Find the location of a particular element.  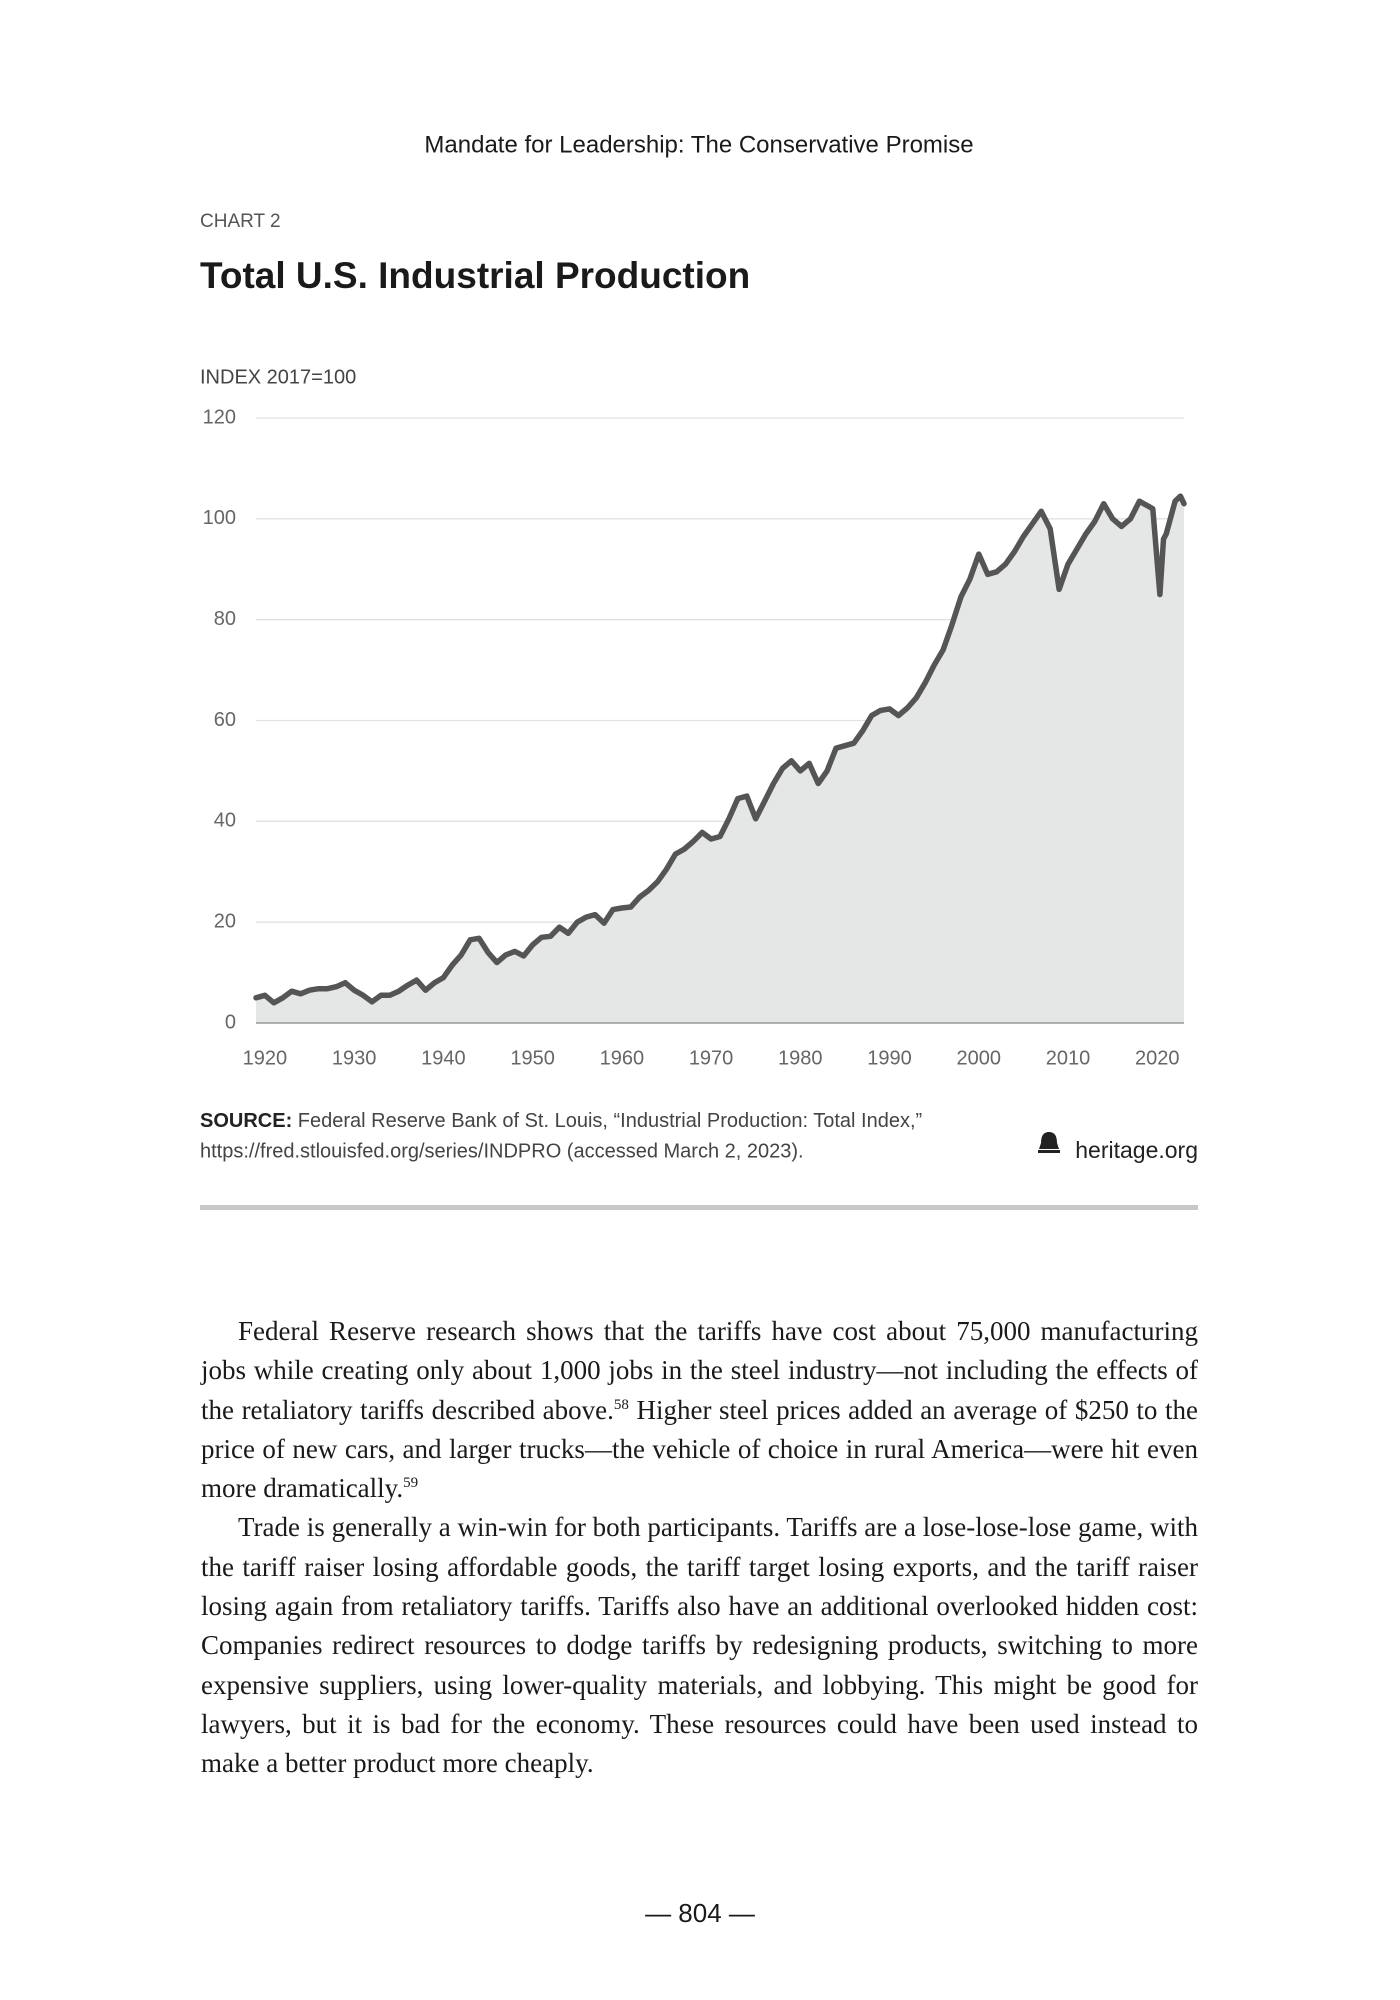

x-tick-label: 1950 is located at coordinates (532, 1058).